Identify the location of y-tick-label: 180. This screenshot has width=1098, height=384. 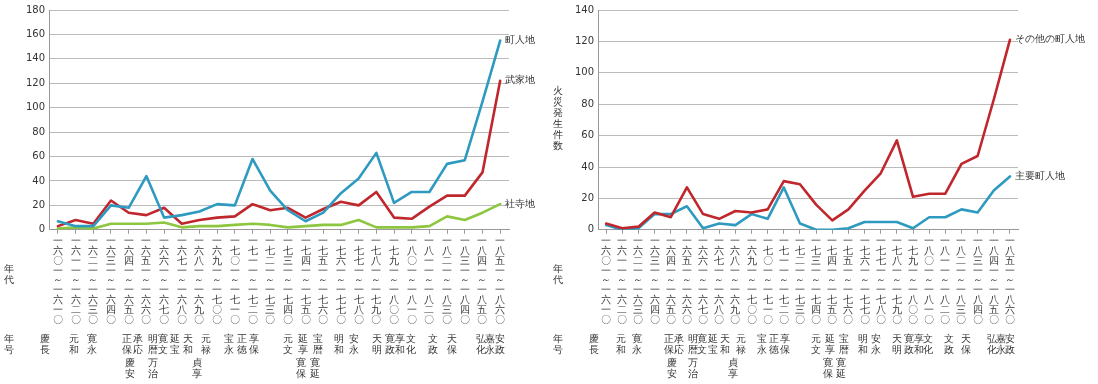
(35, 9).